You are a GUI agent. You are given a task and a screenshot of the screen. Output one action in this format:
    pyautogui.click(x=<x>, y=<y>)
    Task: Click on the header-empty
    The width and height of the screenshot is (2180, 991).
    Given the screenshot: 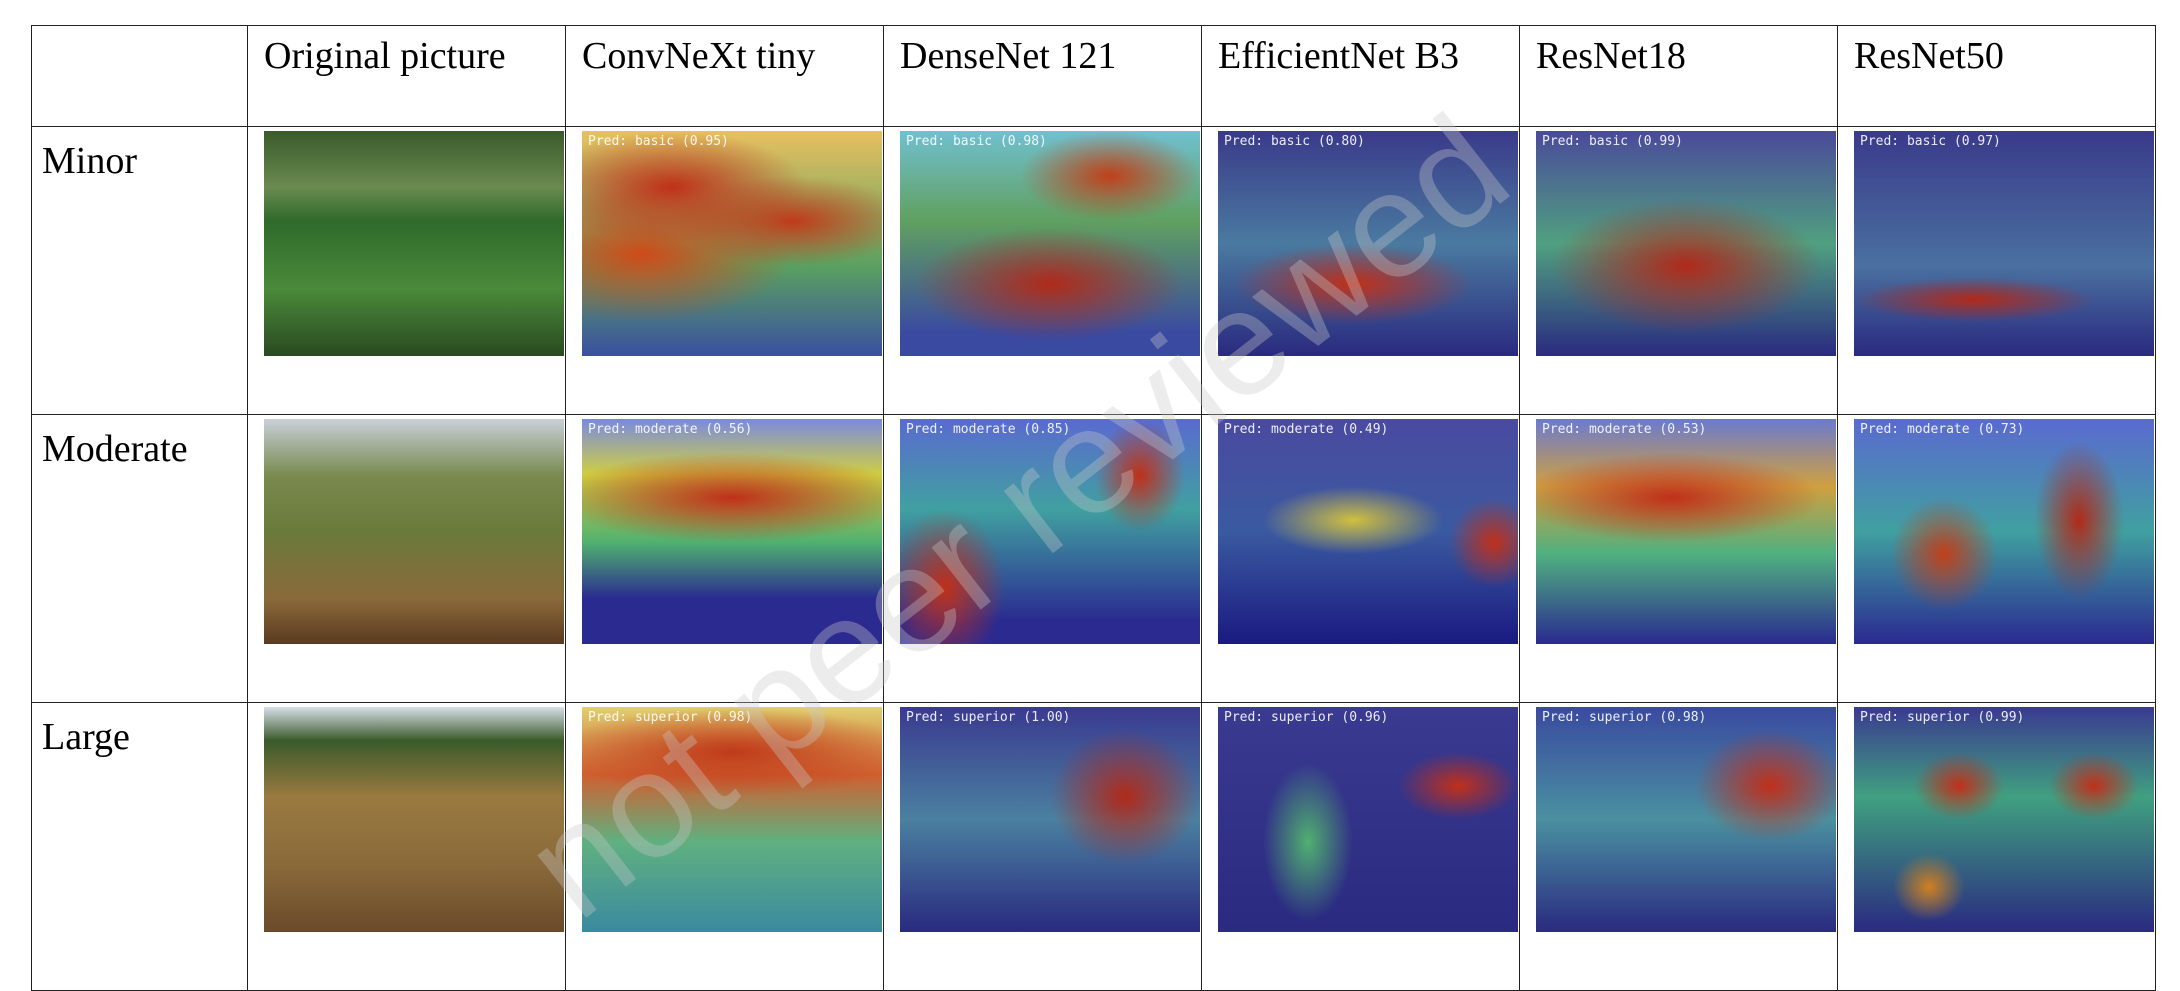 What is the action you would take?
    pyautogui.click(x=139, y=76)
    